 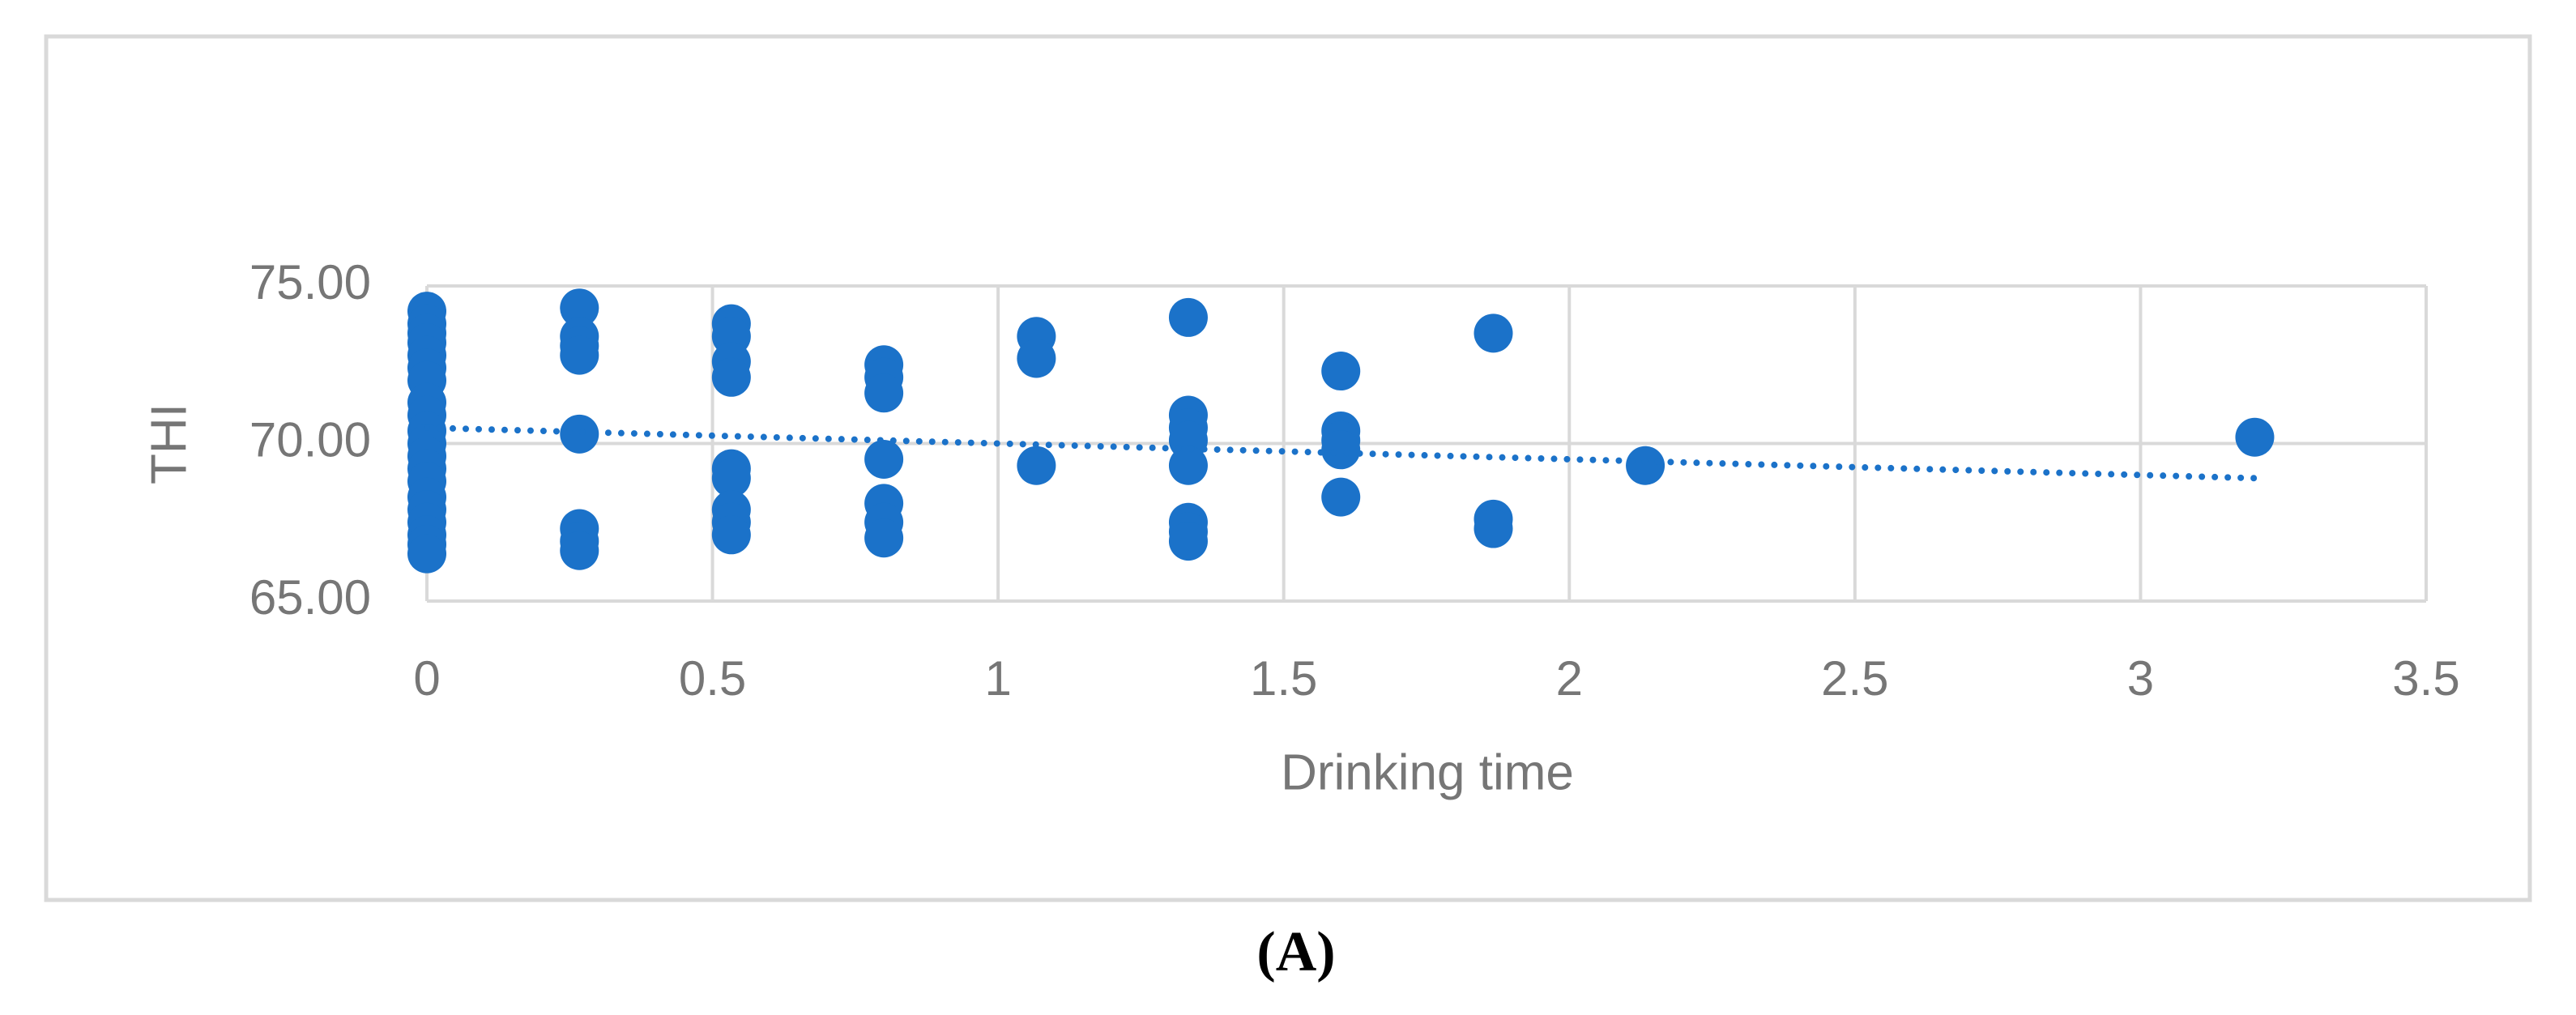 I want to click on x-tick-label: 1, so click(x=998, y=678).